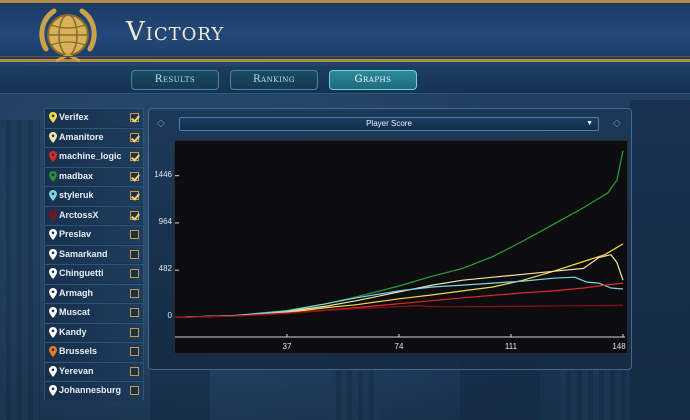 The height and width of the screenshot is (420, 690). Describe the element at coordinates (165, 269) in the screenshot. I see `y-tick-label: 482` at that location.